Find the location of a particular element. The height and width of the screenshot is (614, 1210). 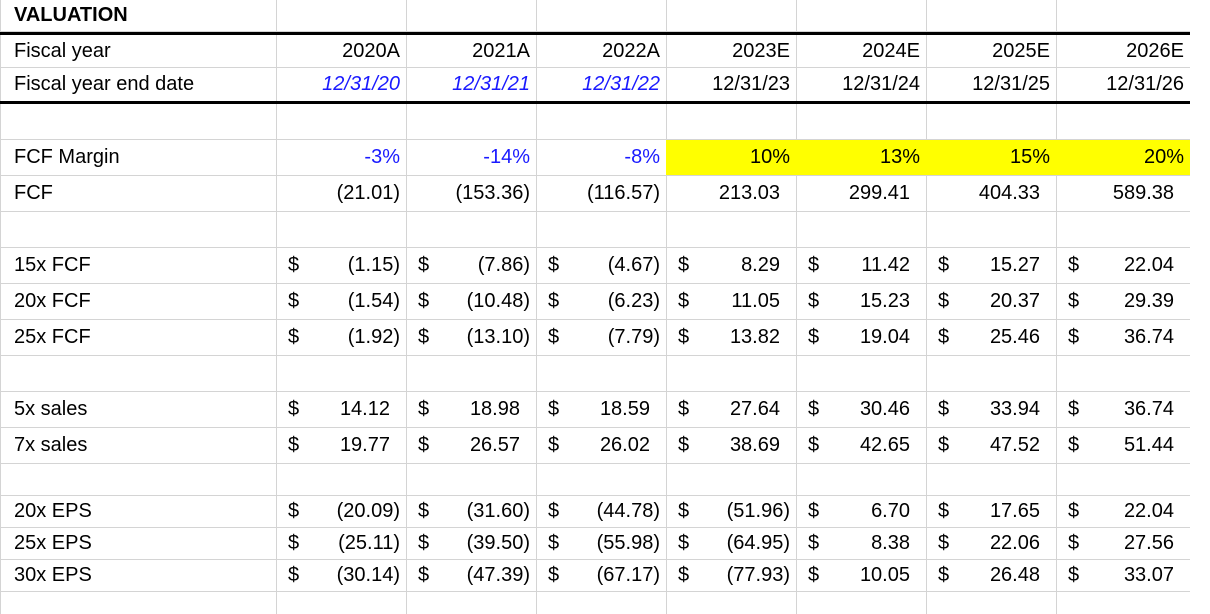

eps-multiple-cell: $ (55.98) is located at coordinates (601, 543).